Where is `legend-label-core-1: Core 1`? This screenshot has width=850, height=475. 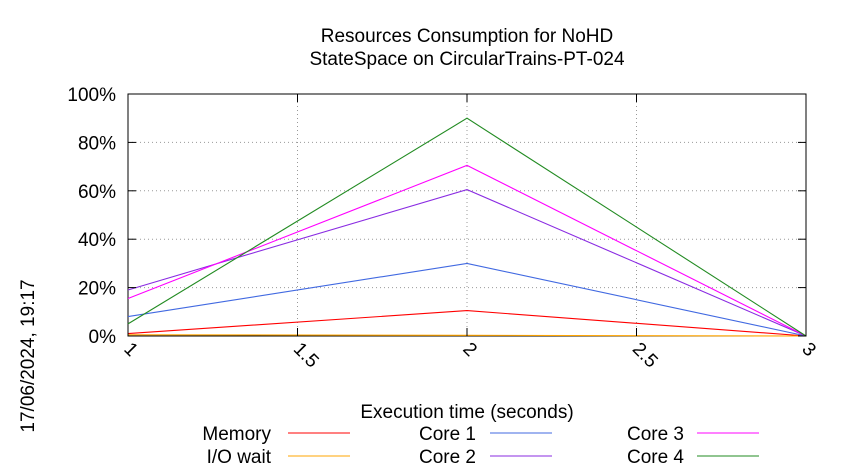
legend-label-core-1: Core 1 is located at coordinates (447, 434).